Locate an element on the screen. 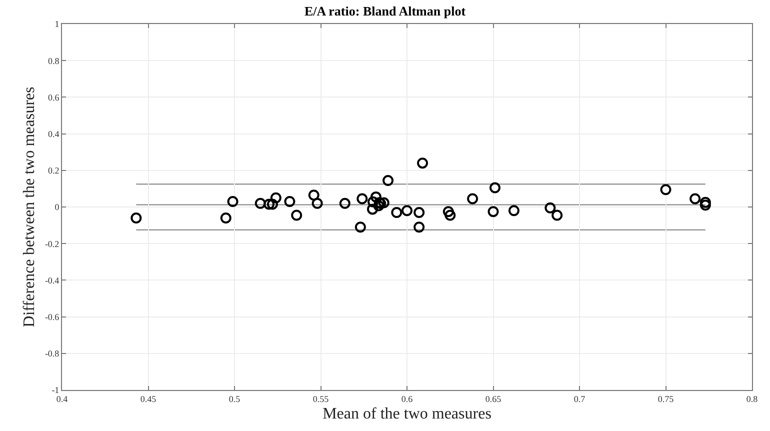 This screenshot has height=431, width=770. x-tick-label: 0.55 is located at coordinates (321, 399).